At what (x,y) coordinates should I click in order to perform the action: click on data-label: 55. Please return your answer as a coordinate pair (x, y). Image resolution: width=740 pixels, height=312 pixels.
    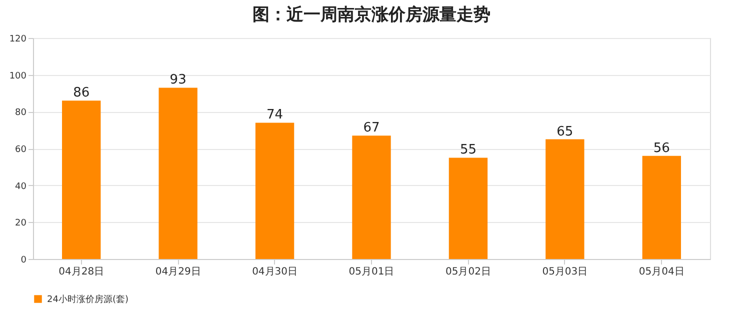
    Looking at the image, I should click on (468, 150).